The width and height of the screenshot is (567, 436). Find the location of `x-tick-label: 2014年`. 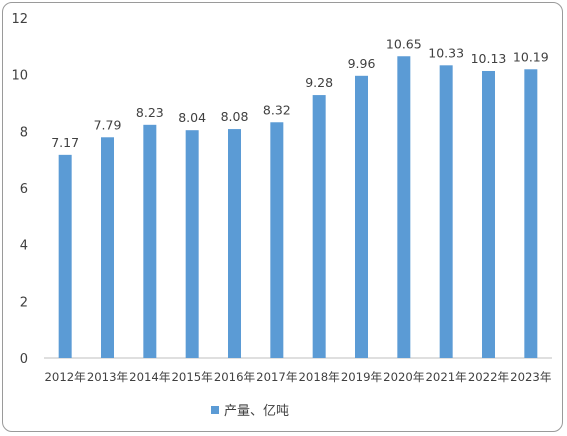

x-tick-label: 2014年 is located at coordinates (149, 377).